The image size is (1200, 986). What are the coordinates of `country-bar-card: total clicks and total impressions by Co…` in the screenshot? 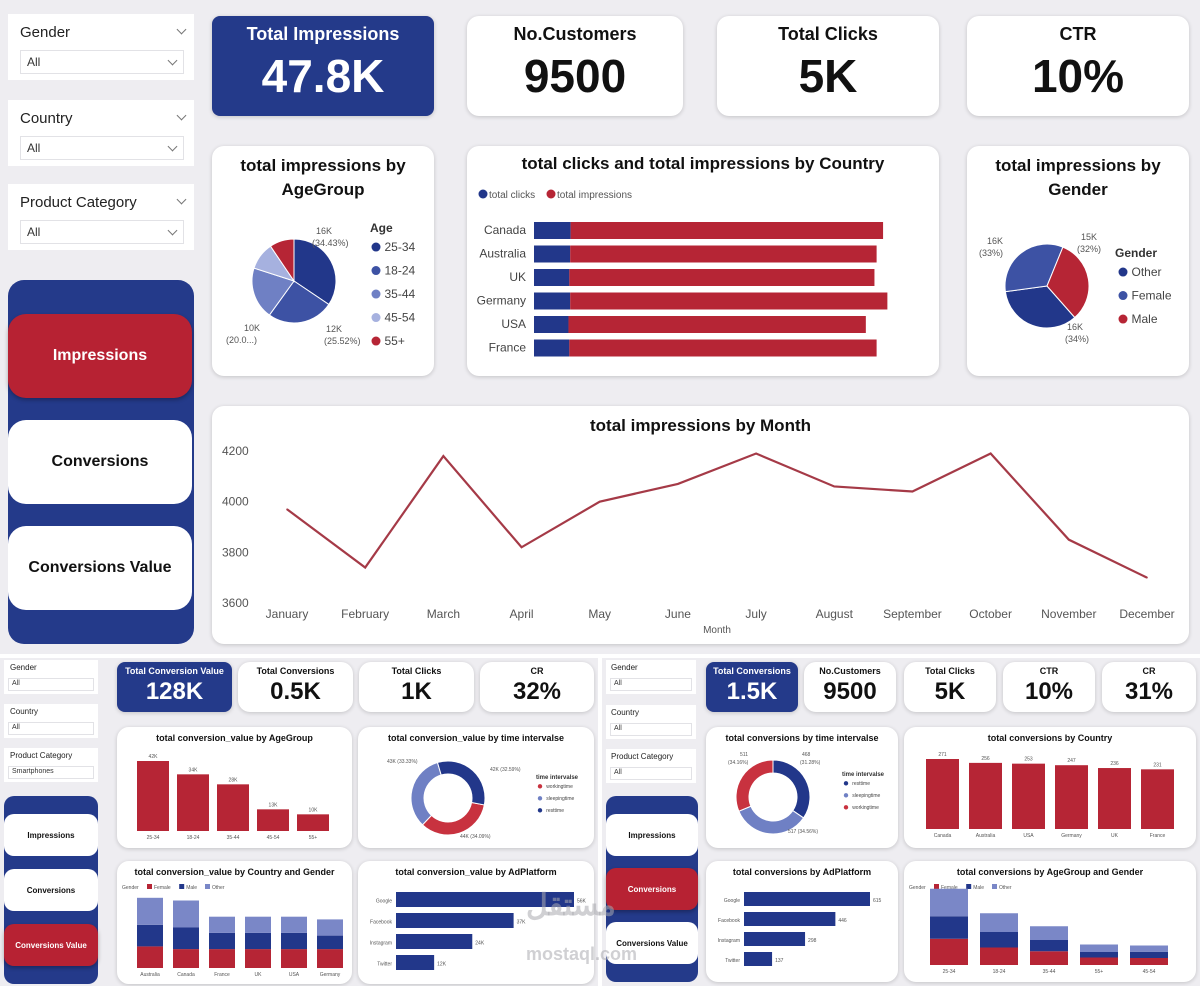 It's located at (703, 261).